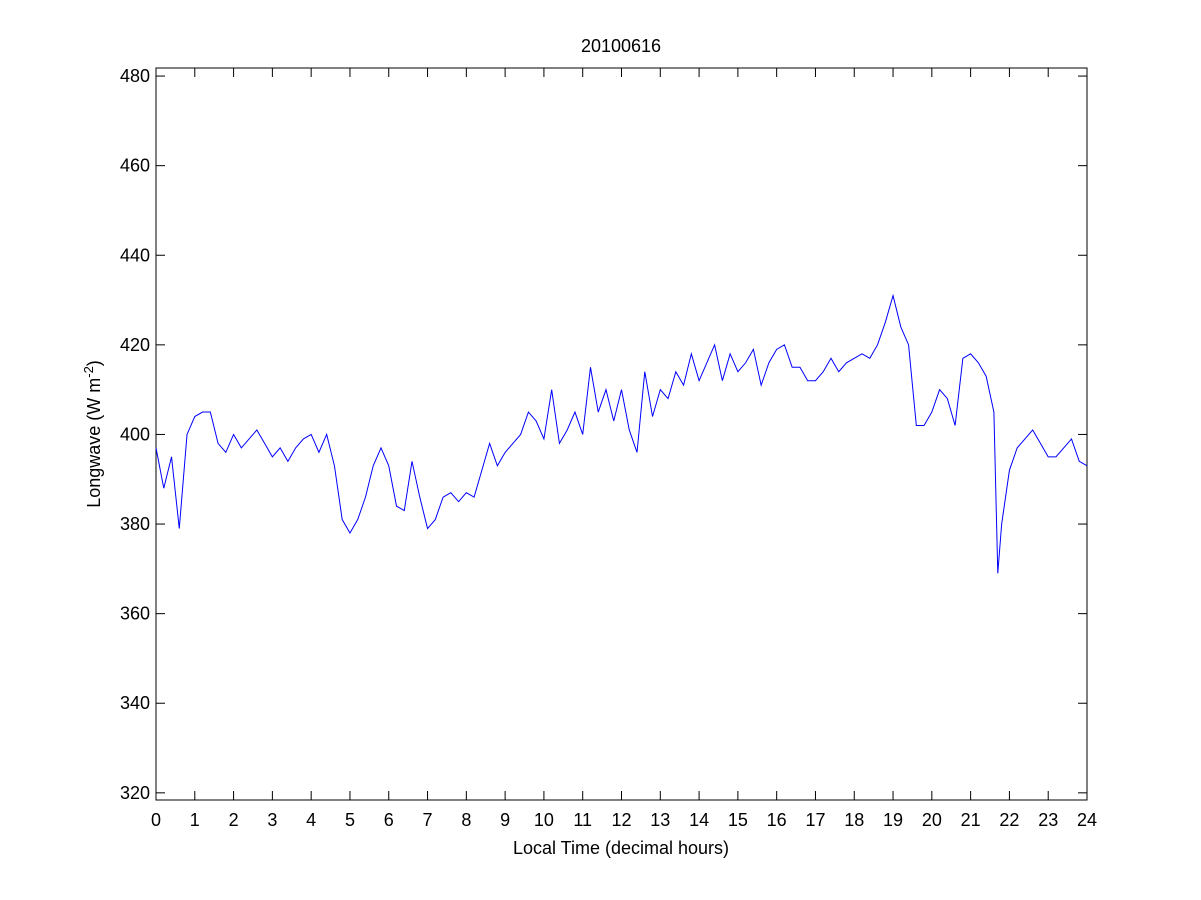 This screenshot has width=1201, height=900. Describe the element at coordinates (660, 820) in the screenshot. I see `x-tick-label: 13` at that location.